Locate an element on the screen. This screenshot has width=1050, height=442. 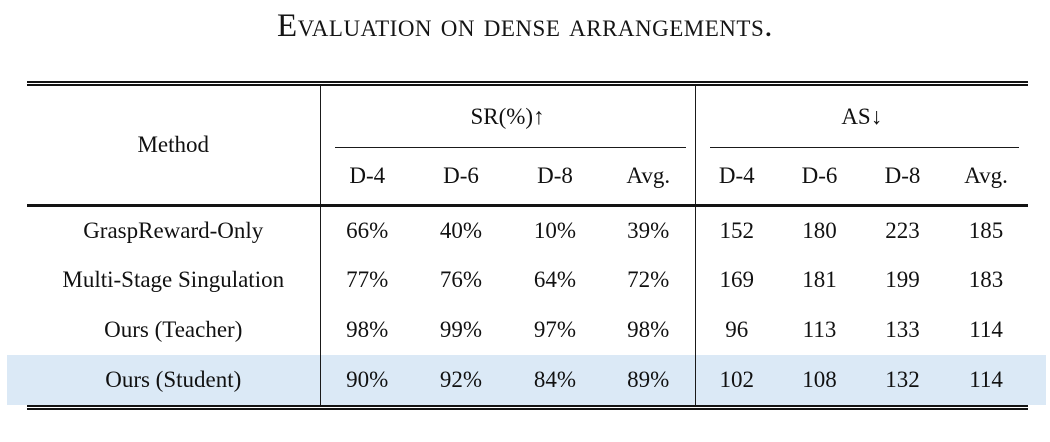
sr-d8-cell: 97% is located at coordinates (555, 329).